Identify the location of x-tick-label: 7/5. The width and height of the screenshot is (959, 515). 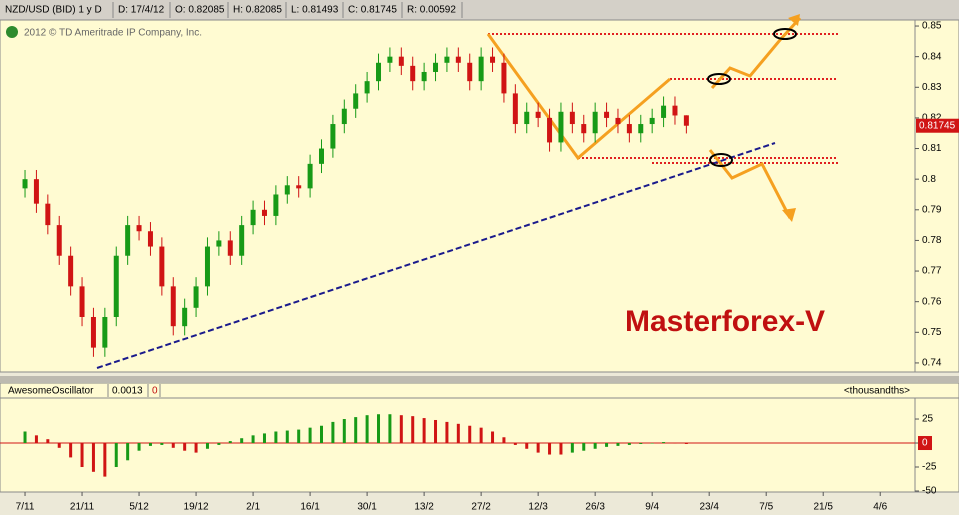
(766, 507).